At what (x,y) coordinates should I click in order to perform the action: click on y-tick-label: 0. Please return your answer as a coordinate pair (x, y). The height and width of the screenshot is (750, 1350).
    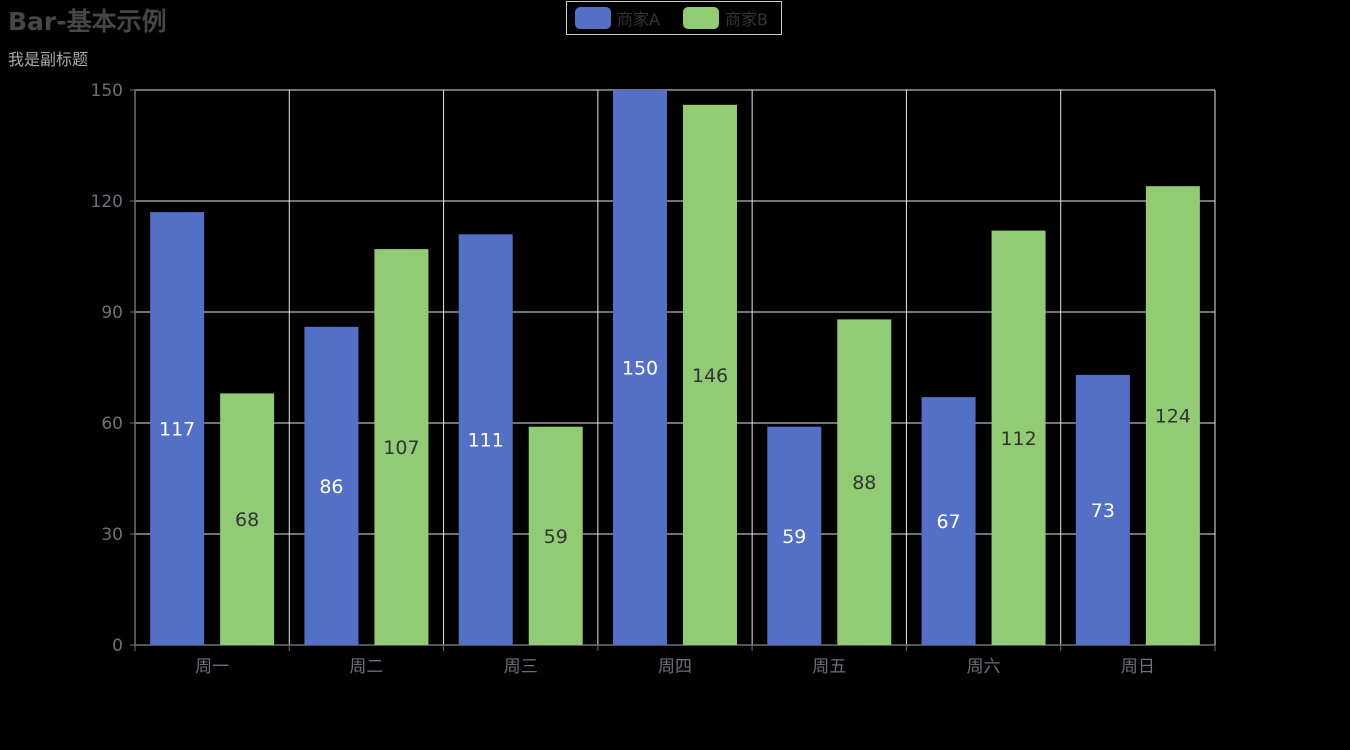
    Looking at the image, I should click on (117, 646).